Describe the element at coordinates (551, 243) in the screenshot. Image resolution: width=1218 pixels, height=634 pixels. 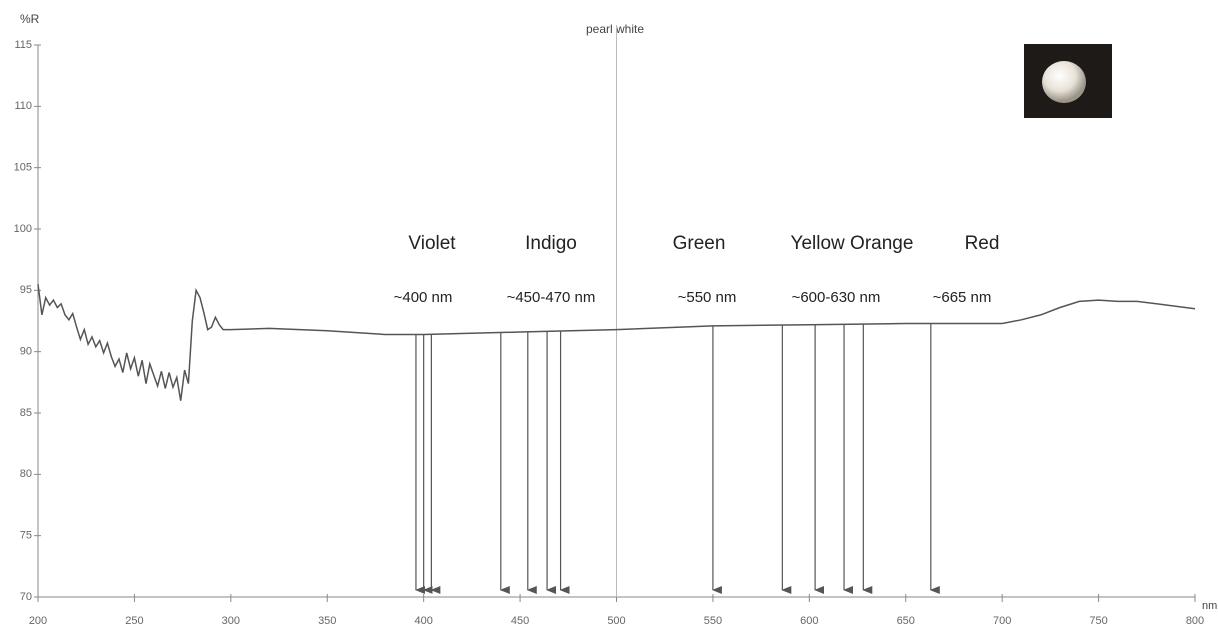
I see `band-label: Indigo` at that location.